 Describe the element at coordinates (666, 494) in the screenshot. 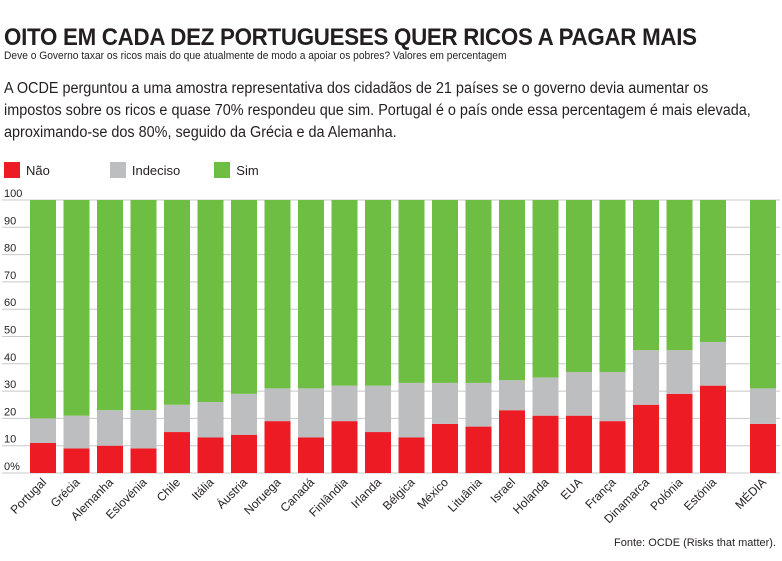

I see `x-tick-label: Polónia` at that location.